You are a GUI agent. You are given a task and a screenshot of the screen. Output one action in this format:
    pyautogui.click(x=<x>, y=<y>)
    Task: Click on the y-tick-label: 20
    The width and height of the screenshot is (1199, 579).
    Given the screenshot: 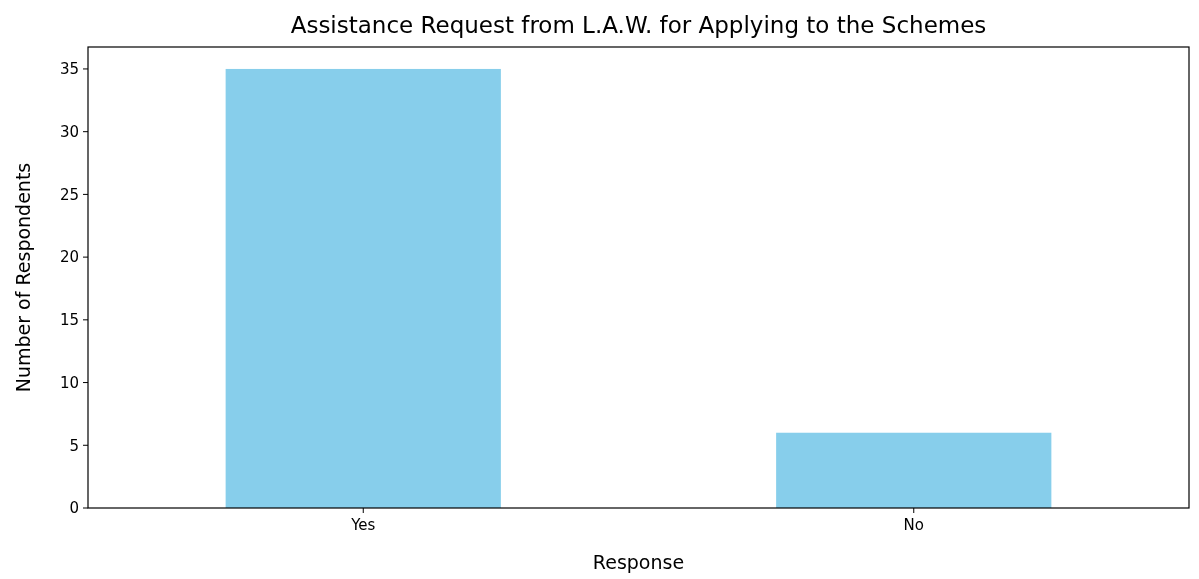 What is the action you would take?
    pyautogui.click(x=69, y=257)
    